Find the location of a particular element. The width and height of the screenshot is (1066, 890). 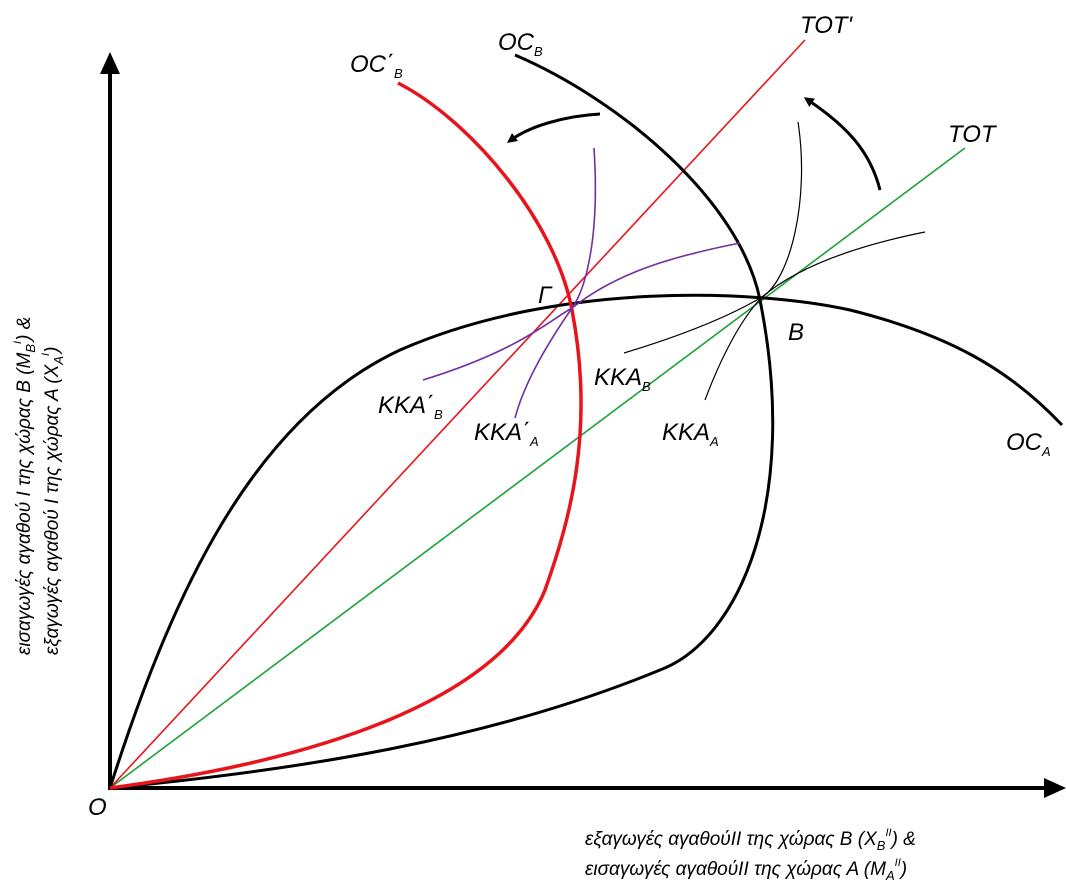

oc-a-label: OCA is located at coordinates (1028, 444).